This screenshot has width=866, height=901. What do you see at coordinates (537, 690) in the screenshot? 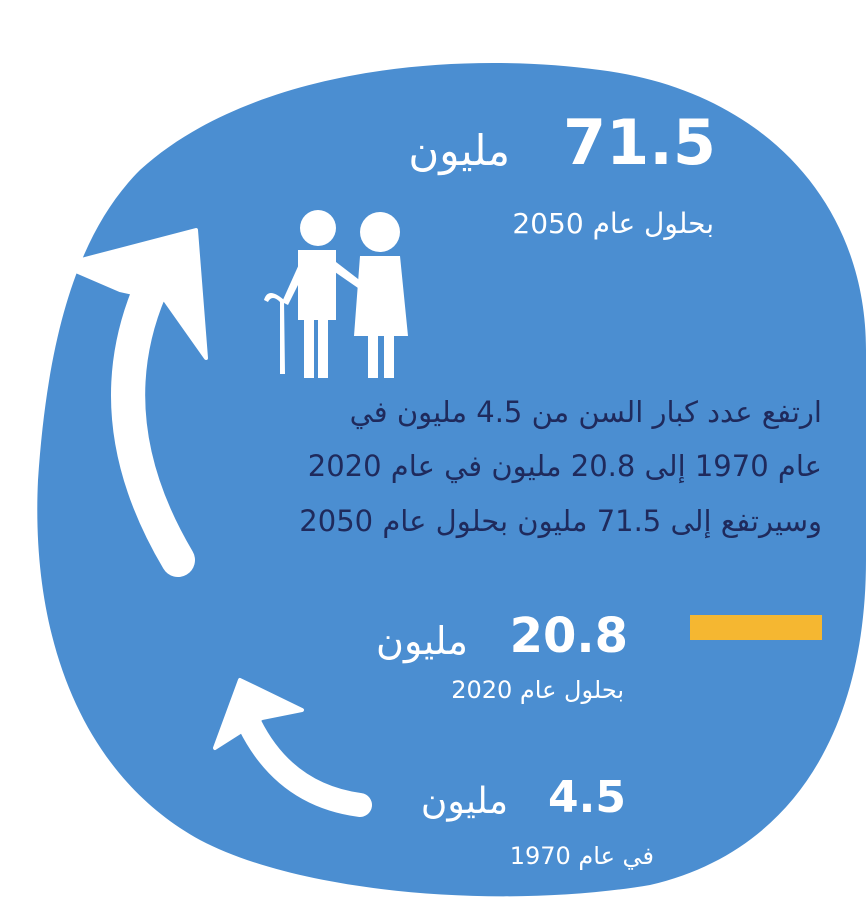
I see `stat-caption: بحلول عام 2020` at bounding box center [537, 690].